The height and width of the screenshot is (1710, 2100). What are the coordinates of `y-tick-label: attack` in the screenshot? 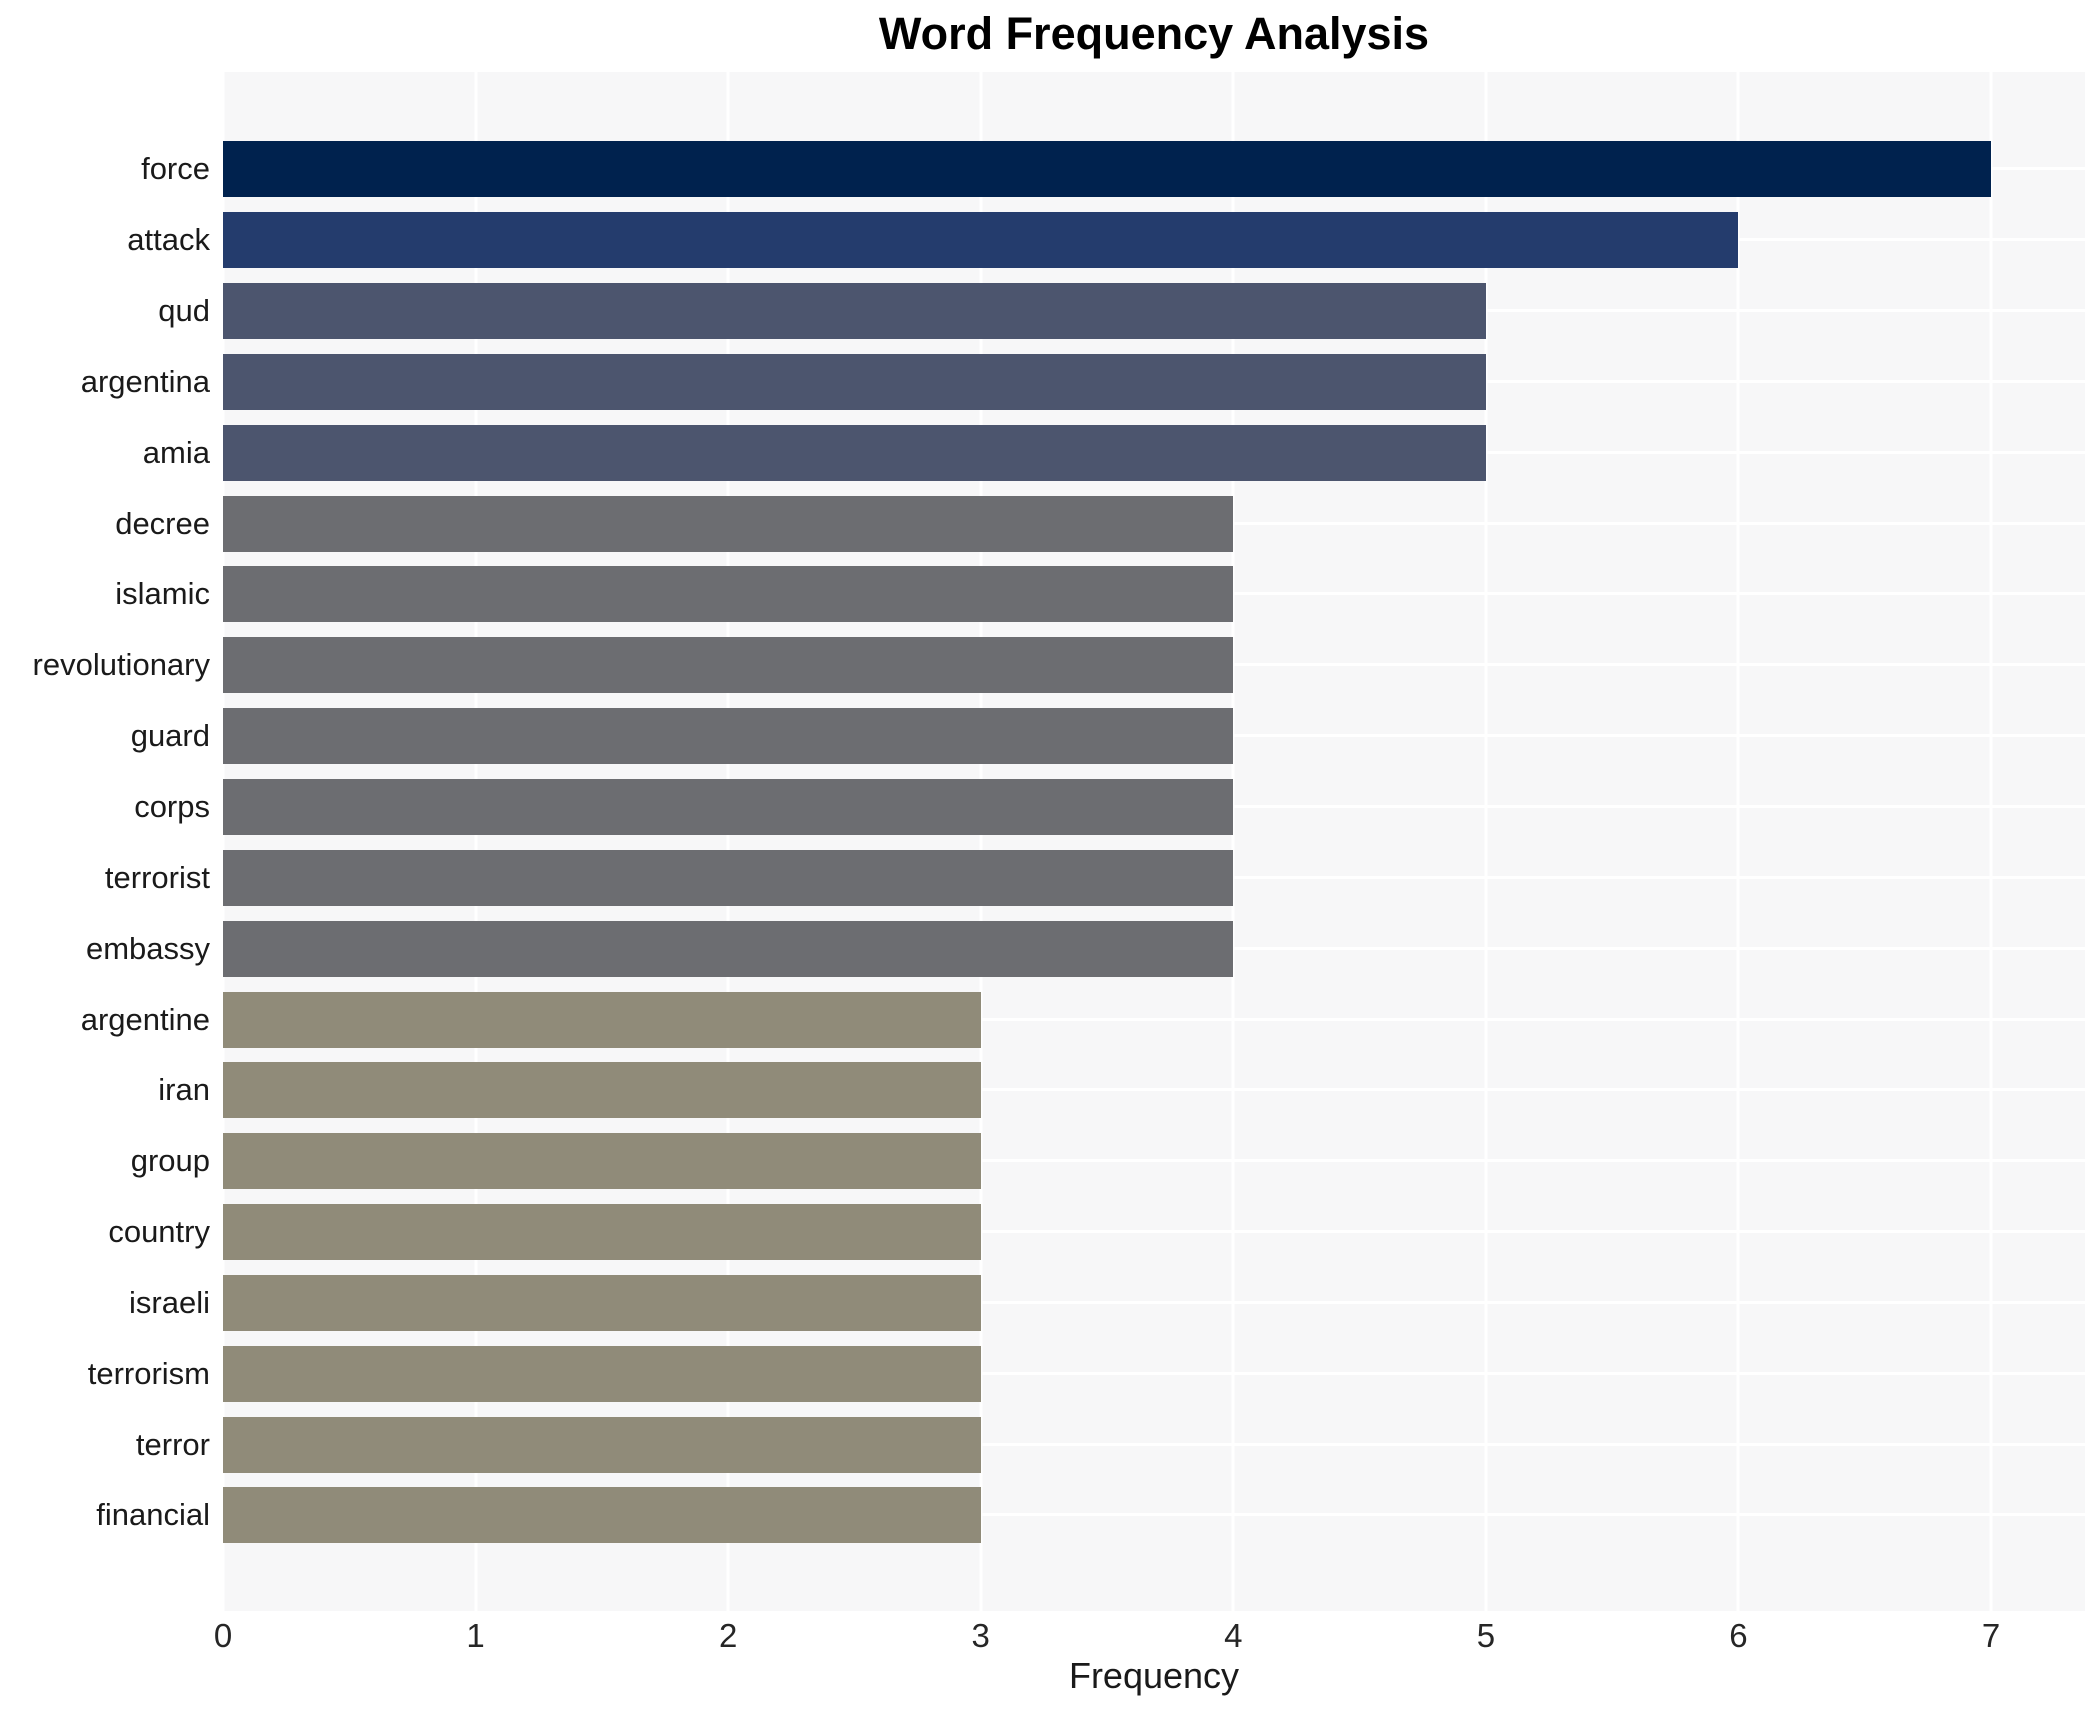 It's located at (168, 240).